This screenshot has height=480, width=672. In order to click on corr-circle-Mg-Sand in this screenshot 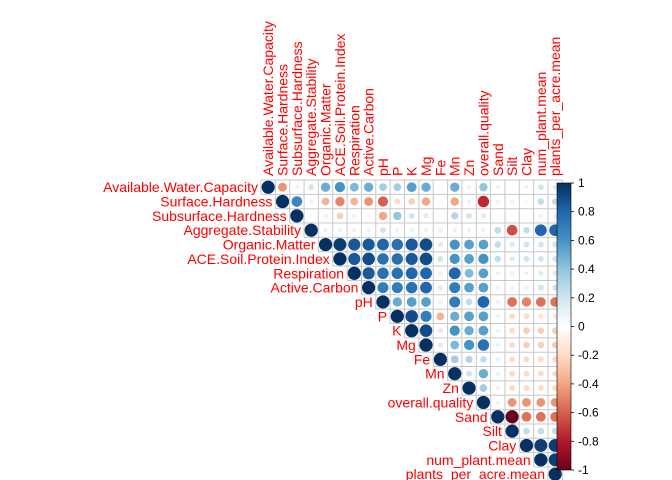, I will do `click(497, 345)`.